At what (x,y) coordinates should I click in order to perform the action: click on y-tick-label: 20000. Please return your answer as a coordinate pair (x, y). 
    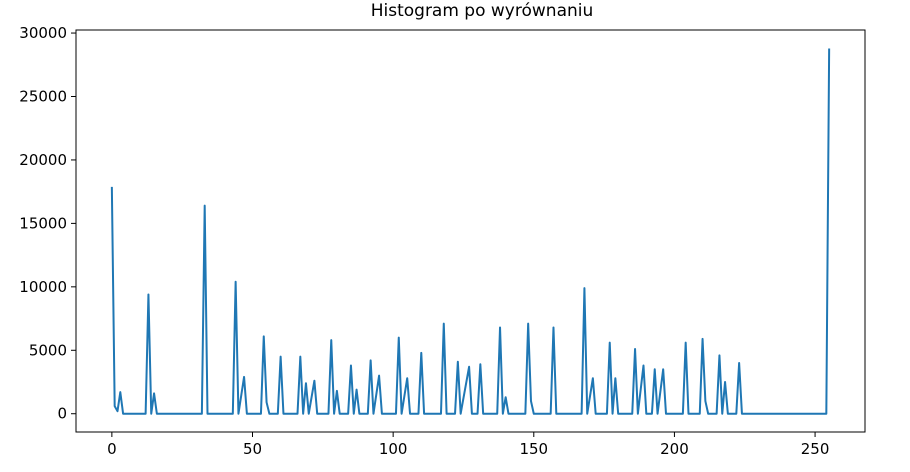
    Looking at the image, I should click on (43, 160).